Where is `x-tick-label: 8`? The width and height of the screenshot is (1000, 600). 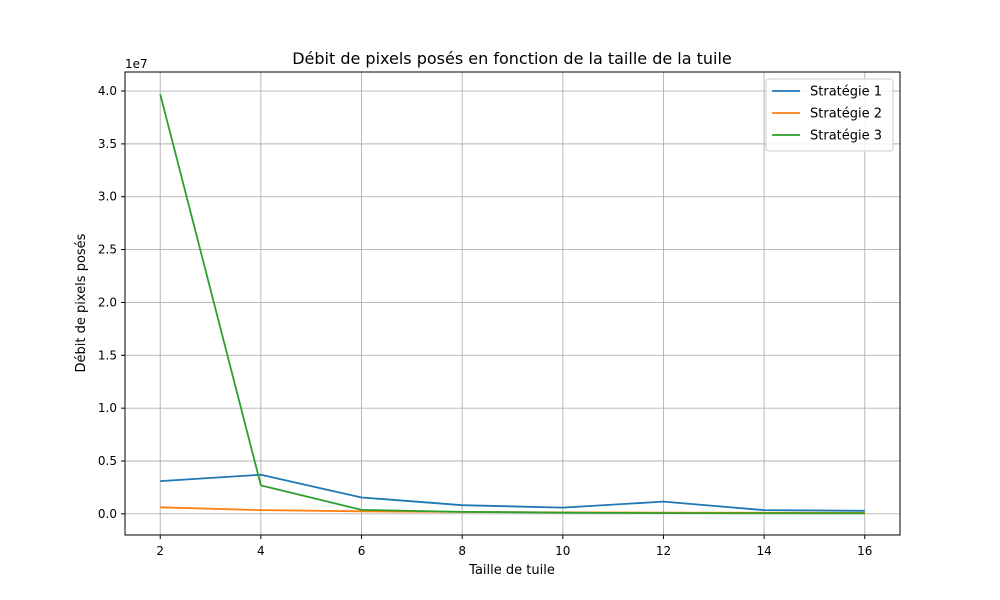
x-tick-label: 8 is located at coordinates (462, 551).